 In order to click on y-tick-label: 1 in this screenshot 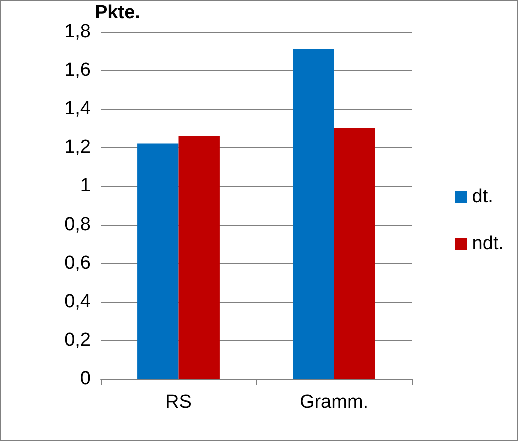, I will do `click(85, 186)`.